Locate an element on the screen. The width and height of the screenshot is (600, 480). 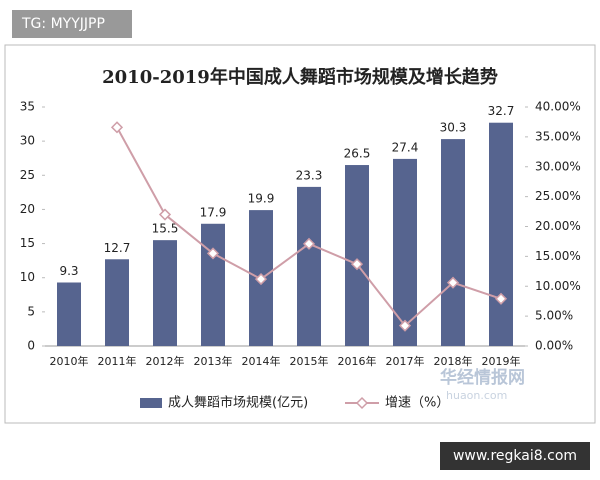
bar-value-label: 15.5 is located at coordinates (165, 229).